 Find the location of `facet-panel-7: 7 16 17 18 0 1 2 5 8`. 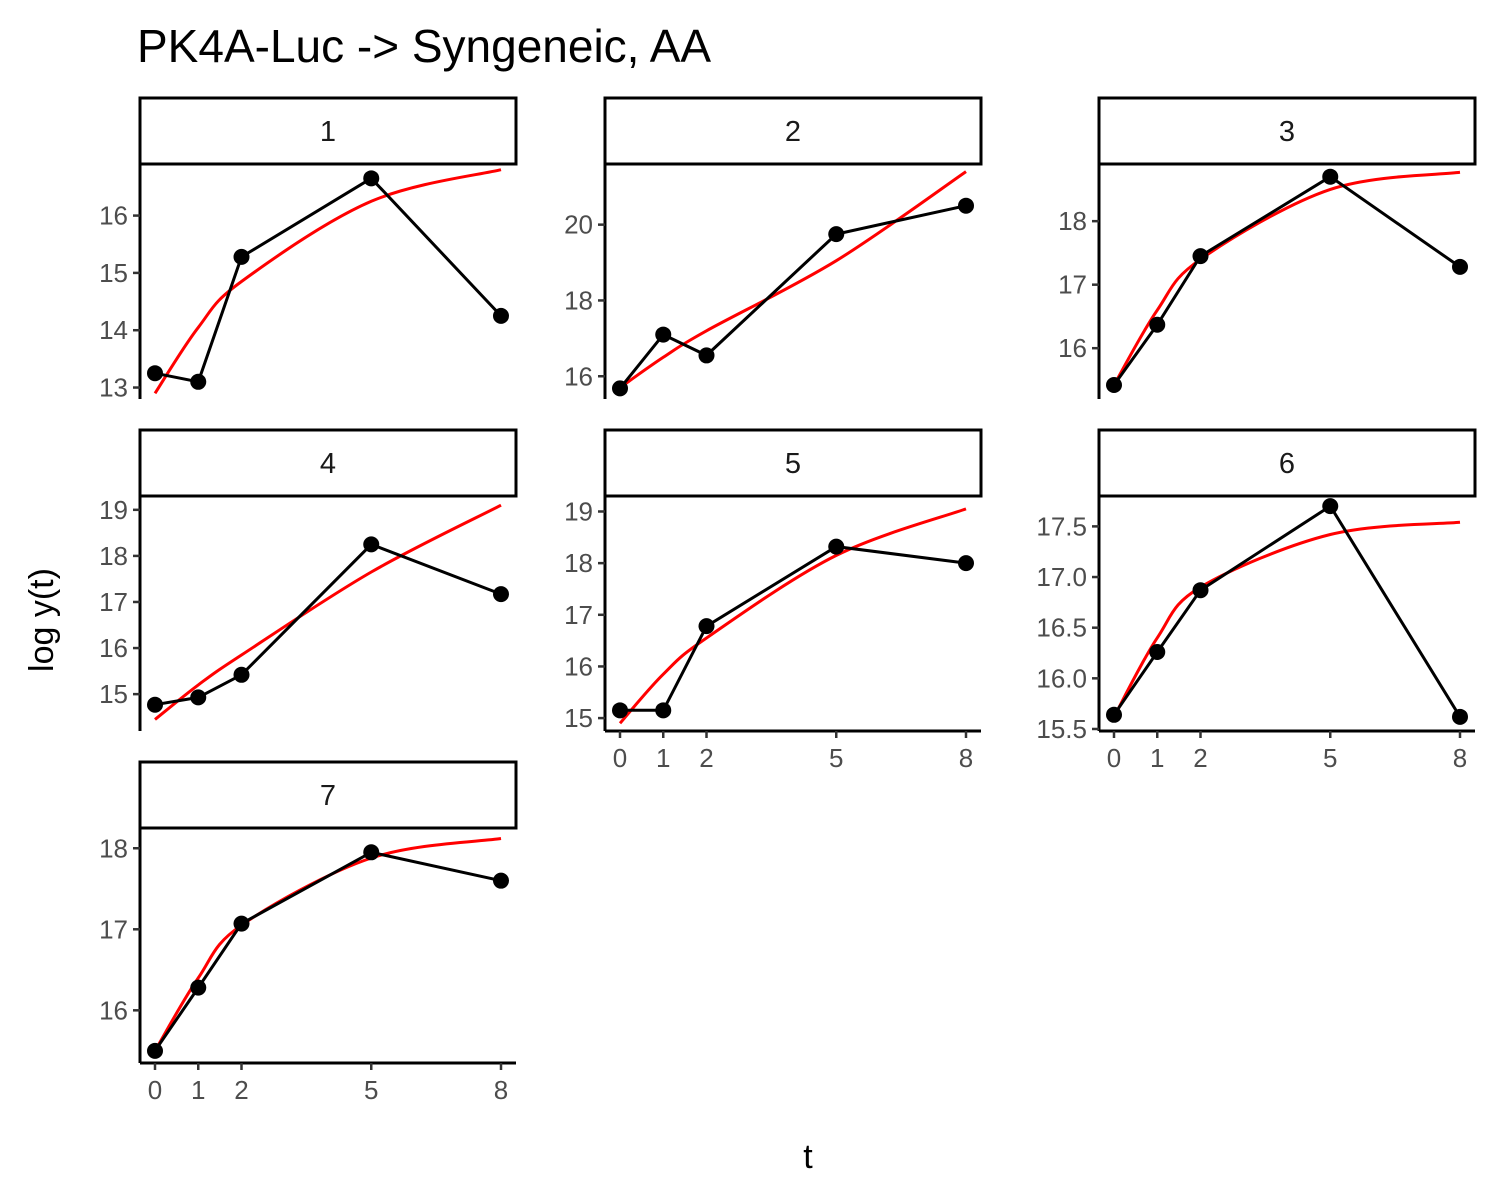

facet-panel-7: 7 16 17 18 0 1 2 5 8 is located at coordinates (308, 932).